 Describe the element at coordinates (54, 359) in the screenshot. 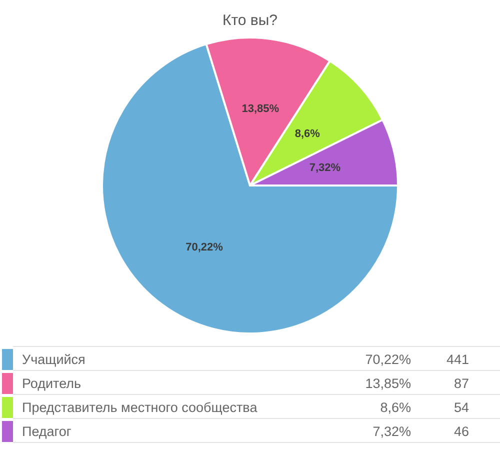

I see `legend-label: Учащийся` at that location.